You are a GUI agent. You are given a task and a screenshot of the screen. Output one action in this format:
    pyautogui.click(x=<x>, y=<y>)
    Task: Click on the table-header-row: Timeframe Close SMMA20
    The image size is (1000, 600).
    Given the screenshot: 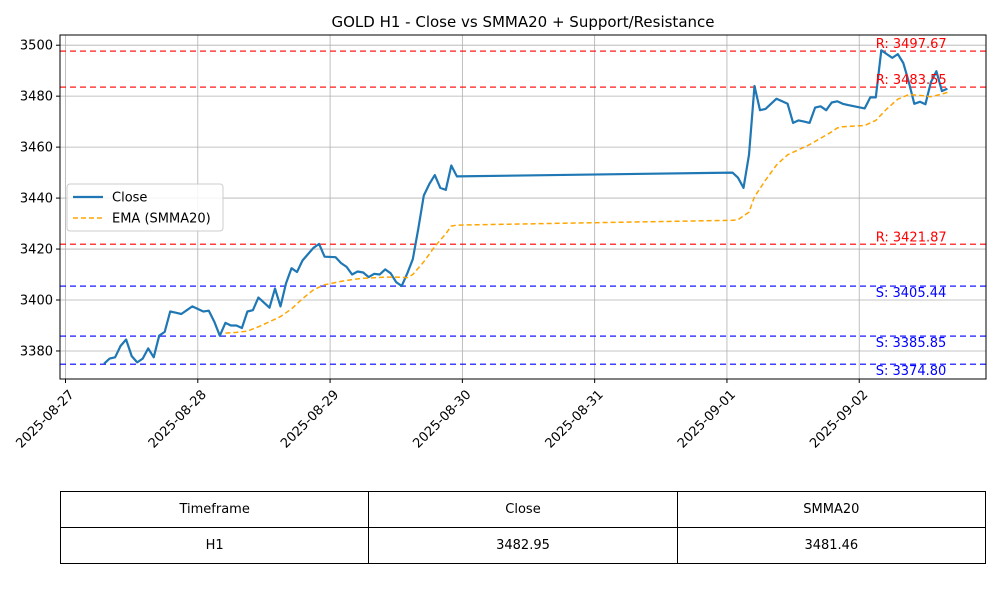 What is the action you would take?
    pyautogui.click(x=523, y=509)
    